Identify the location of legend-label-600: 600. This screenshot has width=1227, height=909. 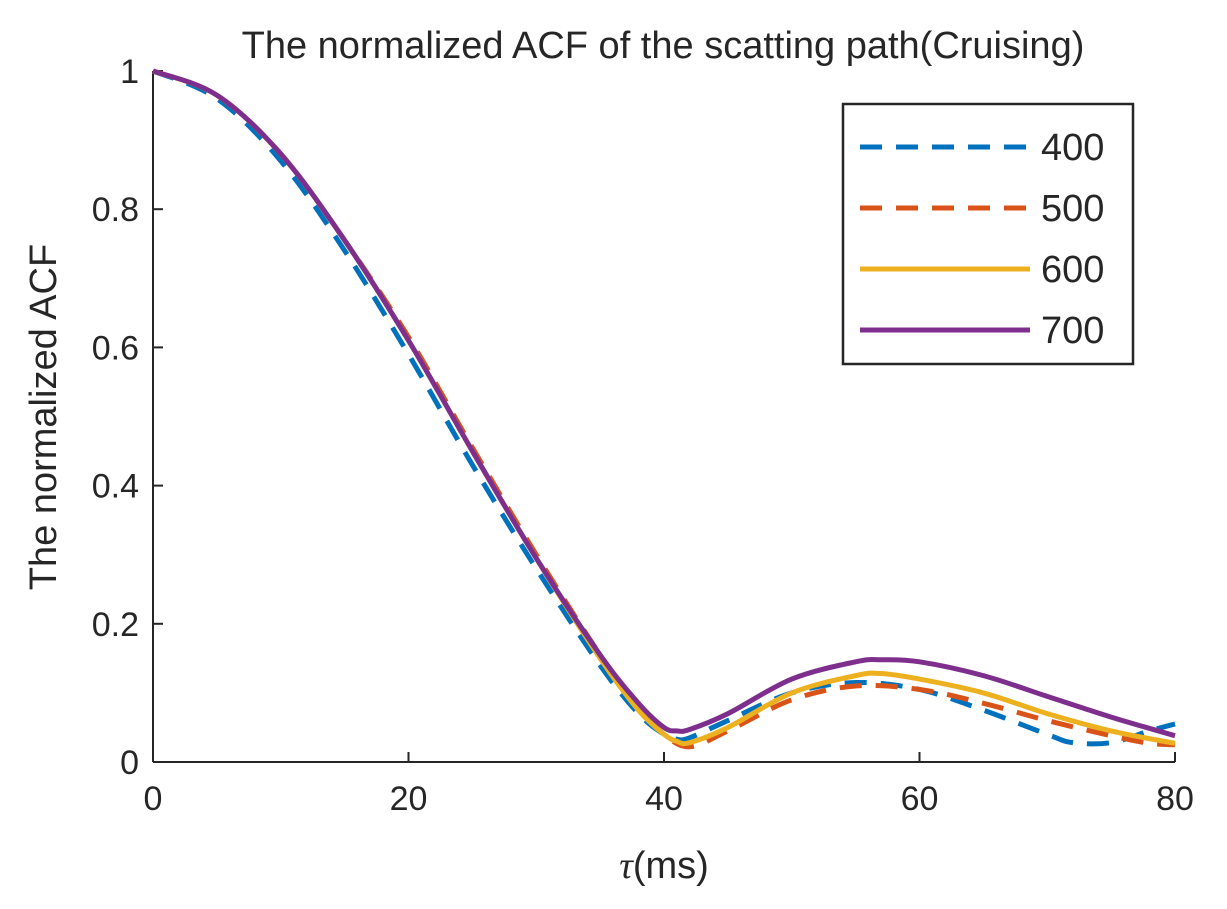
(1072, 270).